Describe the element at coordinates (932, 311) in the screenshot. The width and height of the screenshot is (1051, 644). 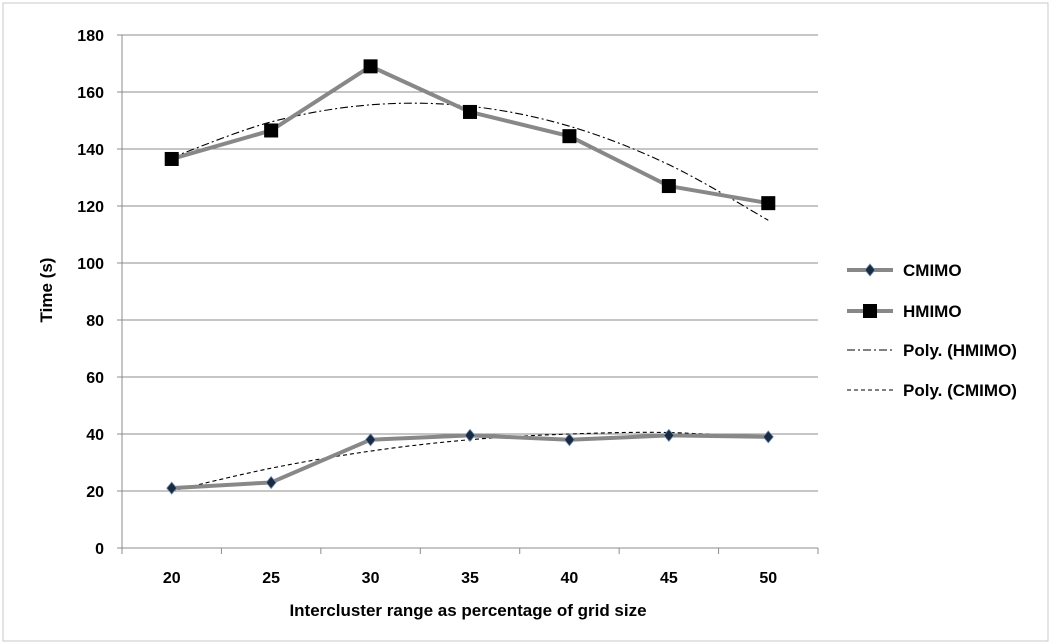
I see `legend-label-hmimo: HMIMO` at that location.